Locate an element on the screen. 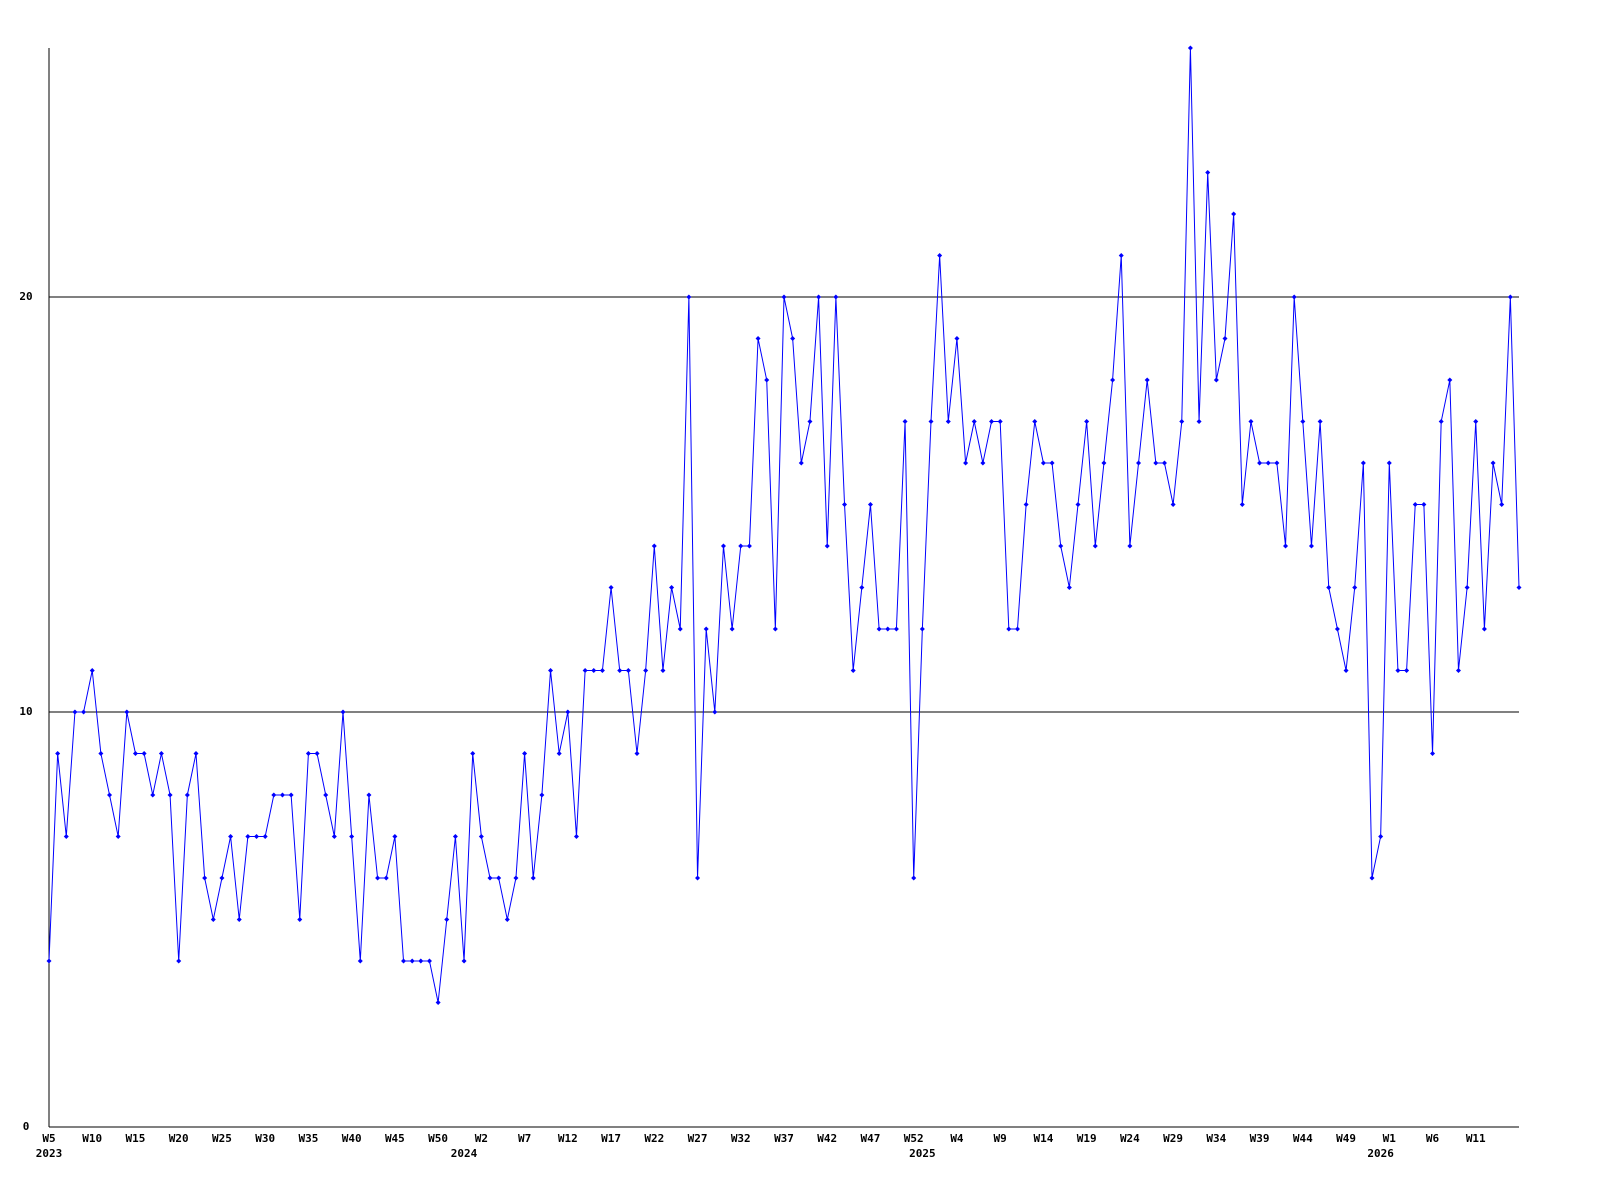  y-tick-label: 0 is located at coordinates (26, 1126).